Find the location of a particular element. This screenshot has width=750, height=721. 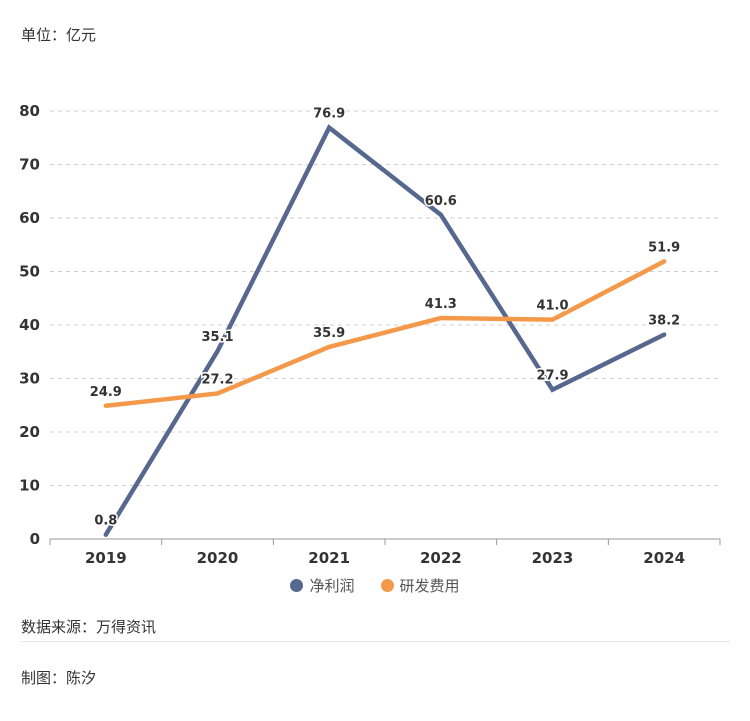

data-label-net-profit: 35.1 is located at coordinates (217, 337).